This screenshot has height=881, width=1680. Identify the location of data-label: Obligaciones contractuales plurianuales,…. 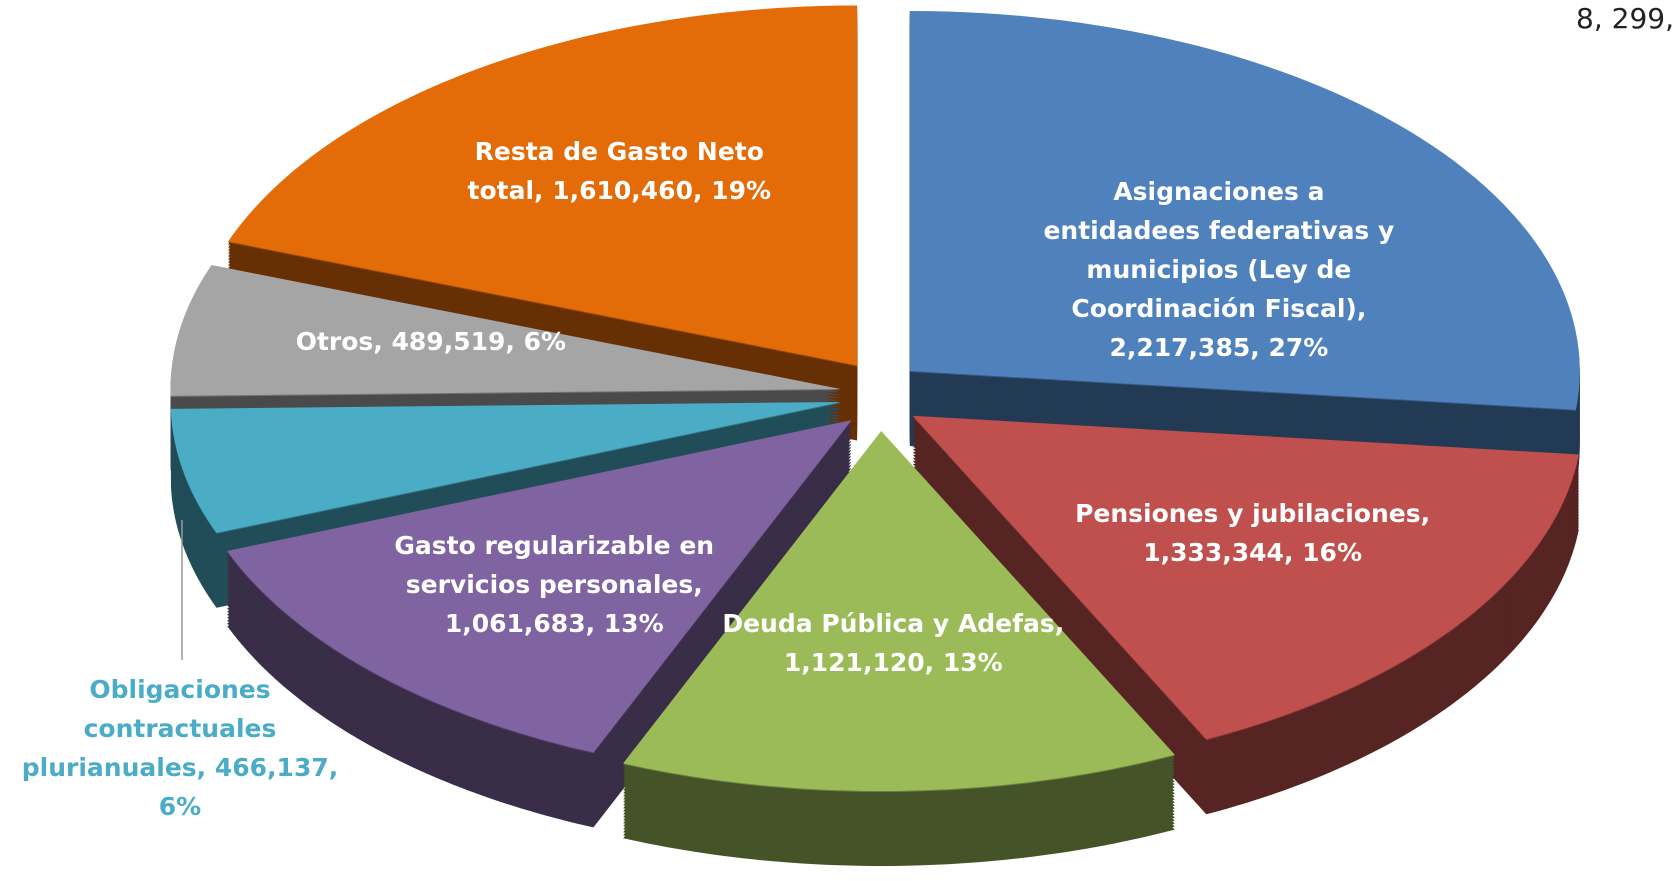
(180, 748).